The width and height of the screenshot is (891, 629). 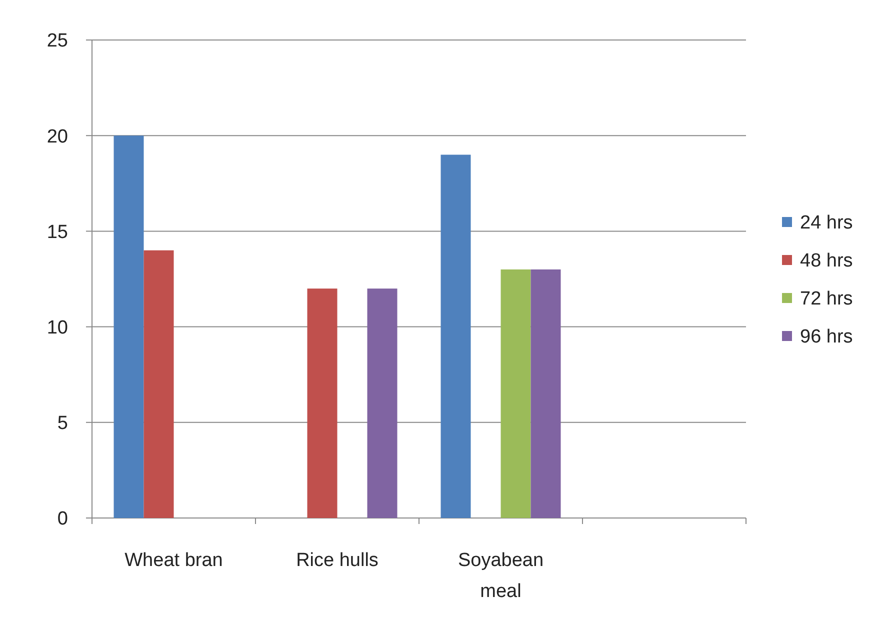 What do you see at coordinates (62, 519) in the screenshot?
I see `y-tick-label: 0` at bounding box center [62, 519].